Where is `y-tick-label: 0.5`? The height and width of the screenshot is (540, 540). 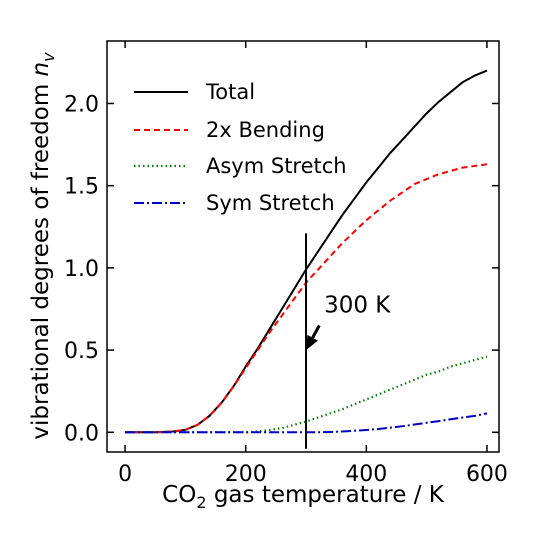 y-tick-label: 0.5 is located at coordinates (81, 351).